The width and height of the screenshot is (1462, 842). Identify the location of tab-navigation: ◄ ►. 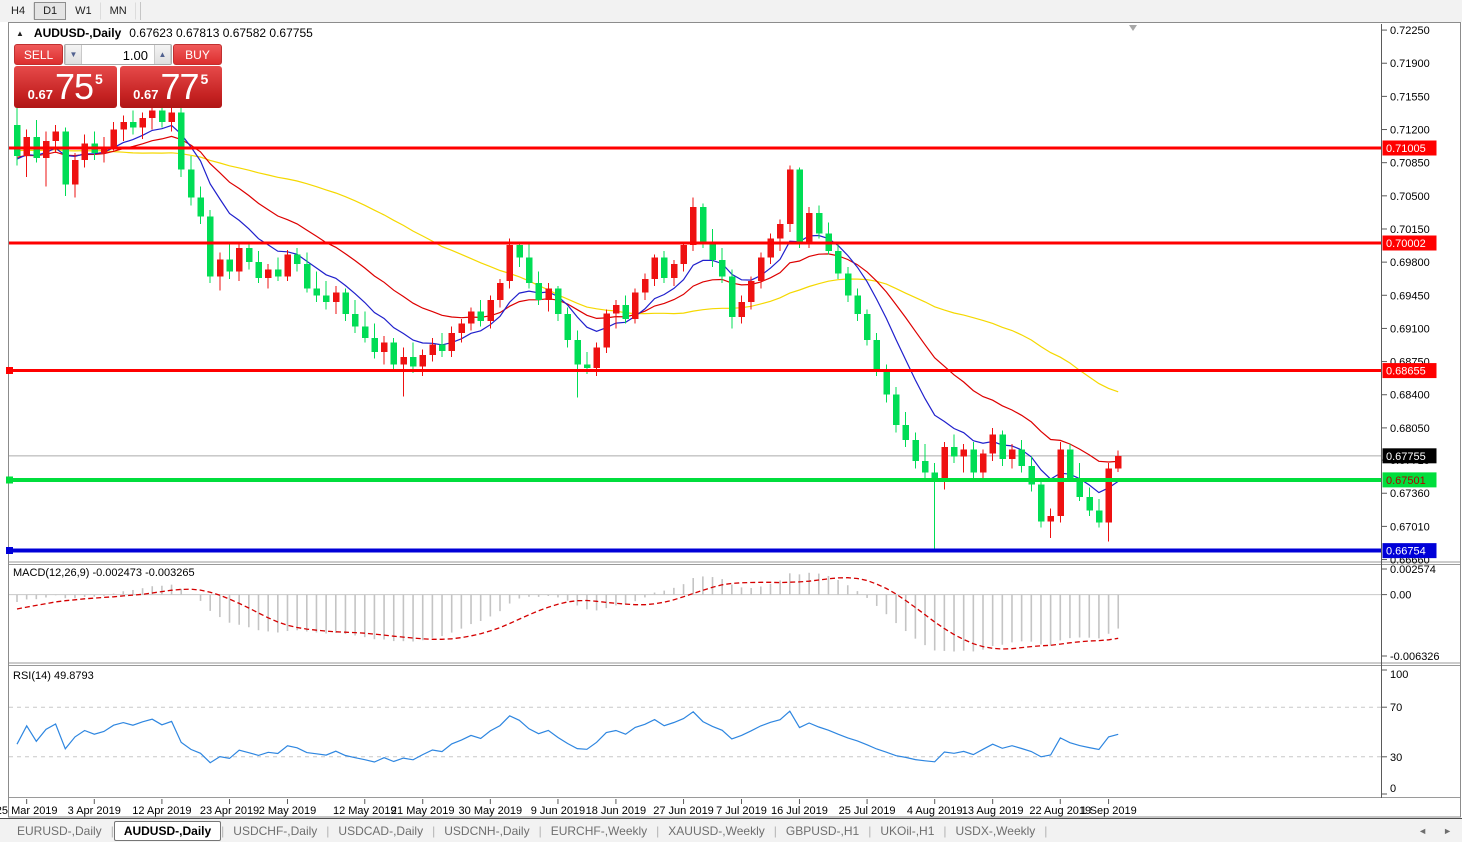
(1435, 830).